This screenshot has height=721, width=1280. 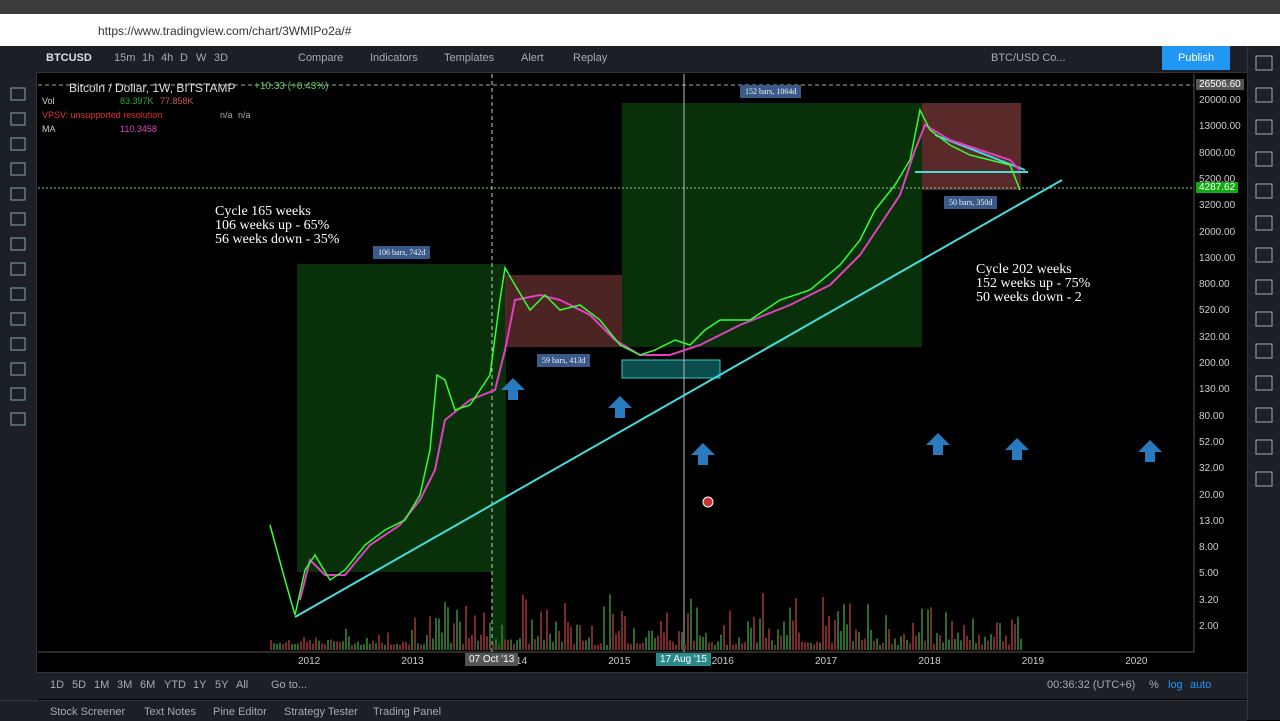 What do you see at coordinates (394, 58) in the screenshot?
I see `toolbar-button: Indicators` at bounding box center [394, 58].